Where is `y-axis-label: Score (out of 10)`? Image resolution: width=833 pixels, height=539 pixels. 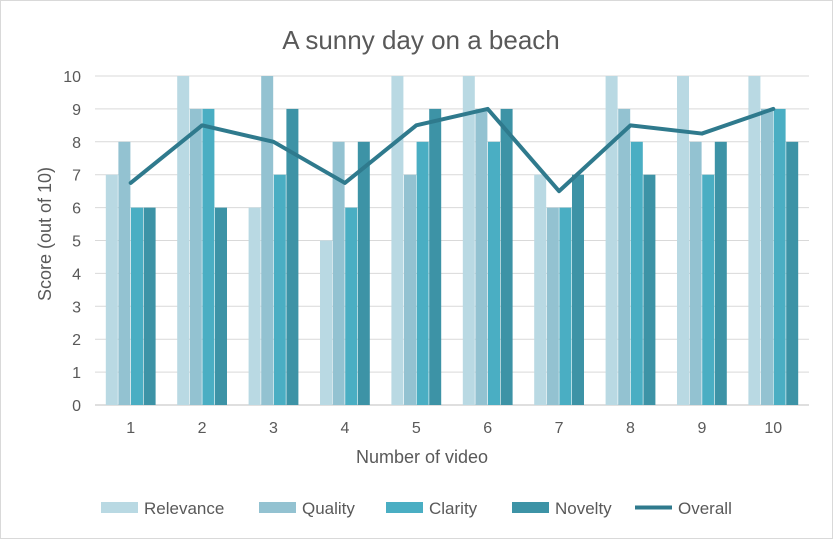
y-axis-label: Score (out of 10) is located at coordinates (45, 234).